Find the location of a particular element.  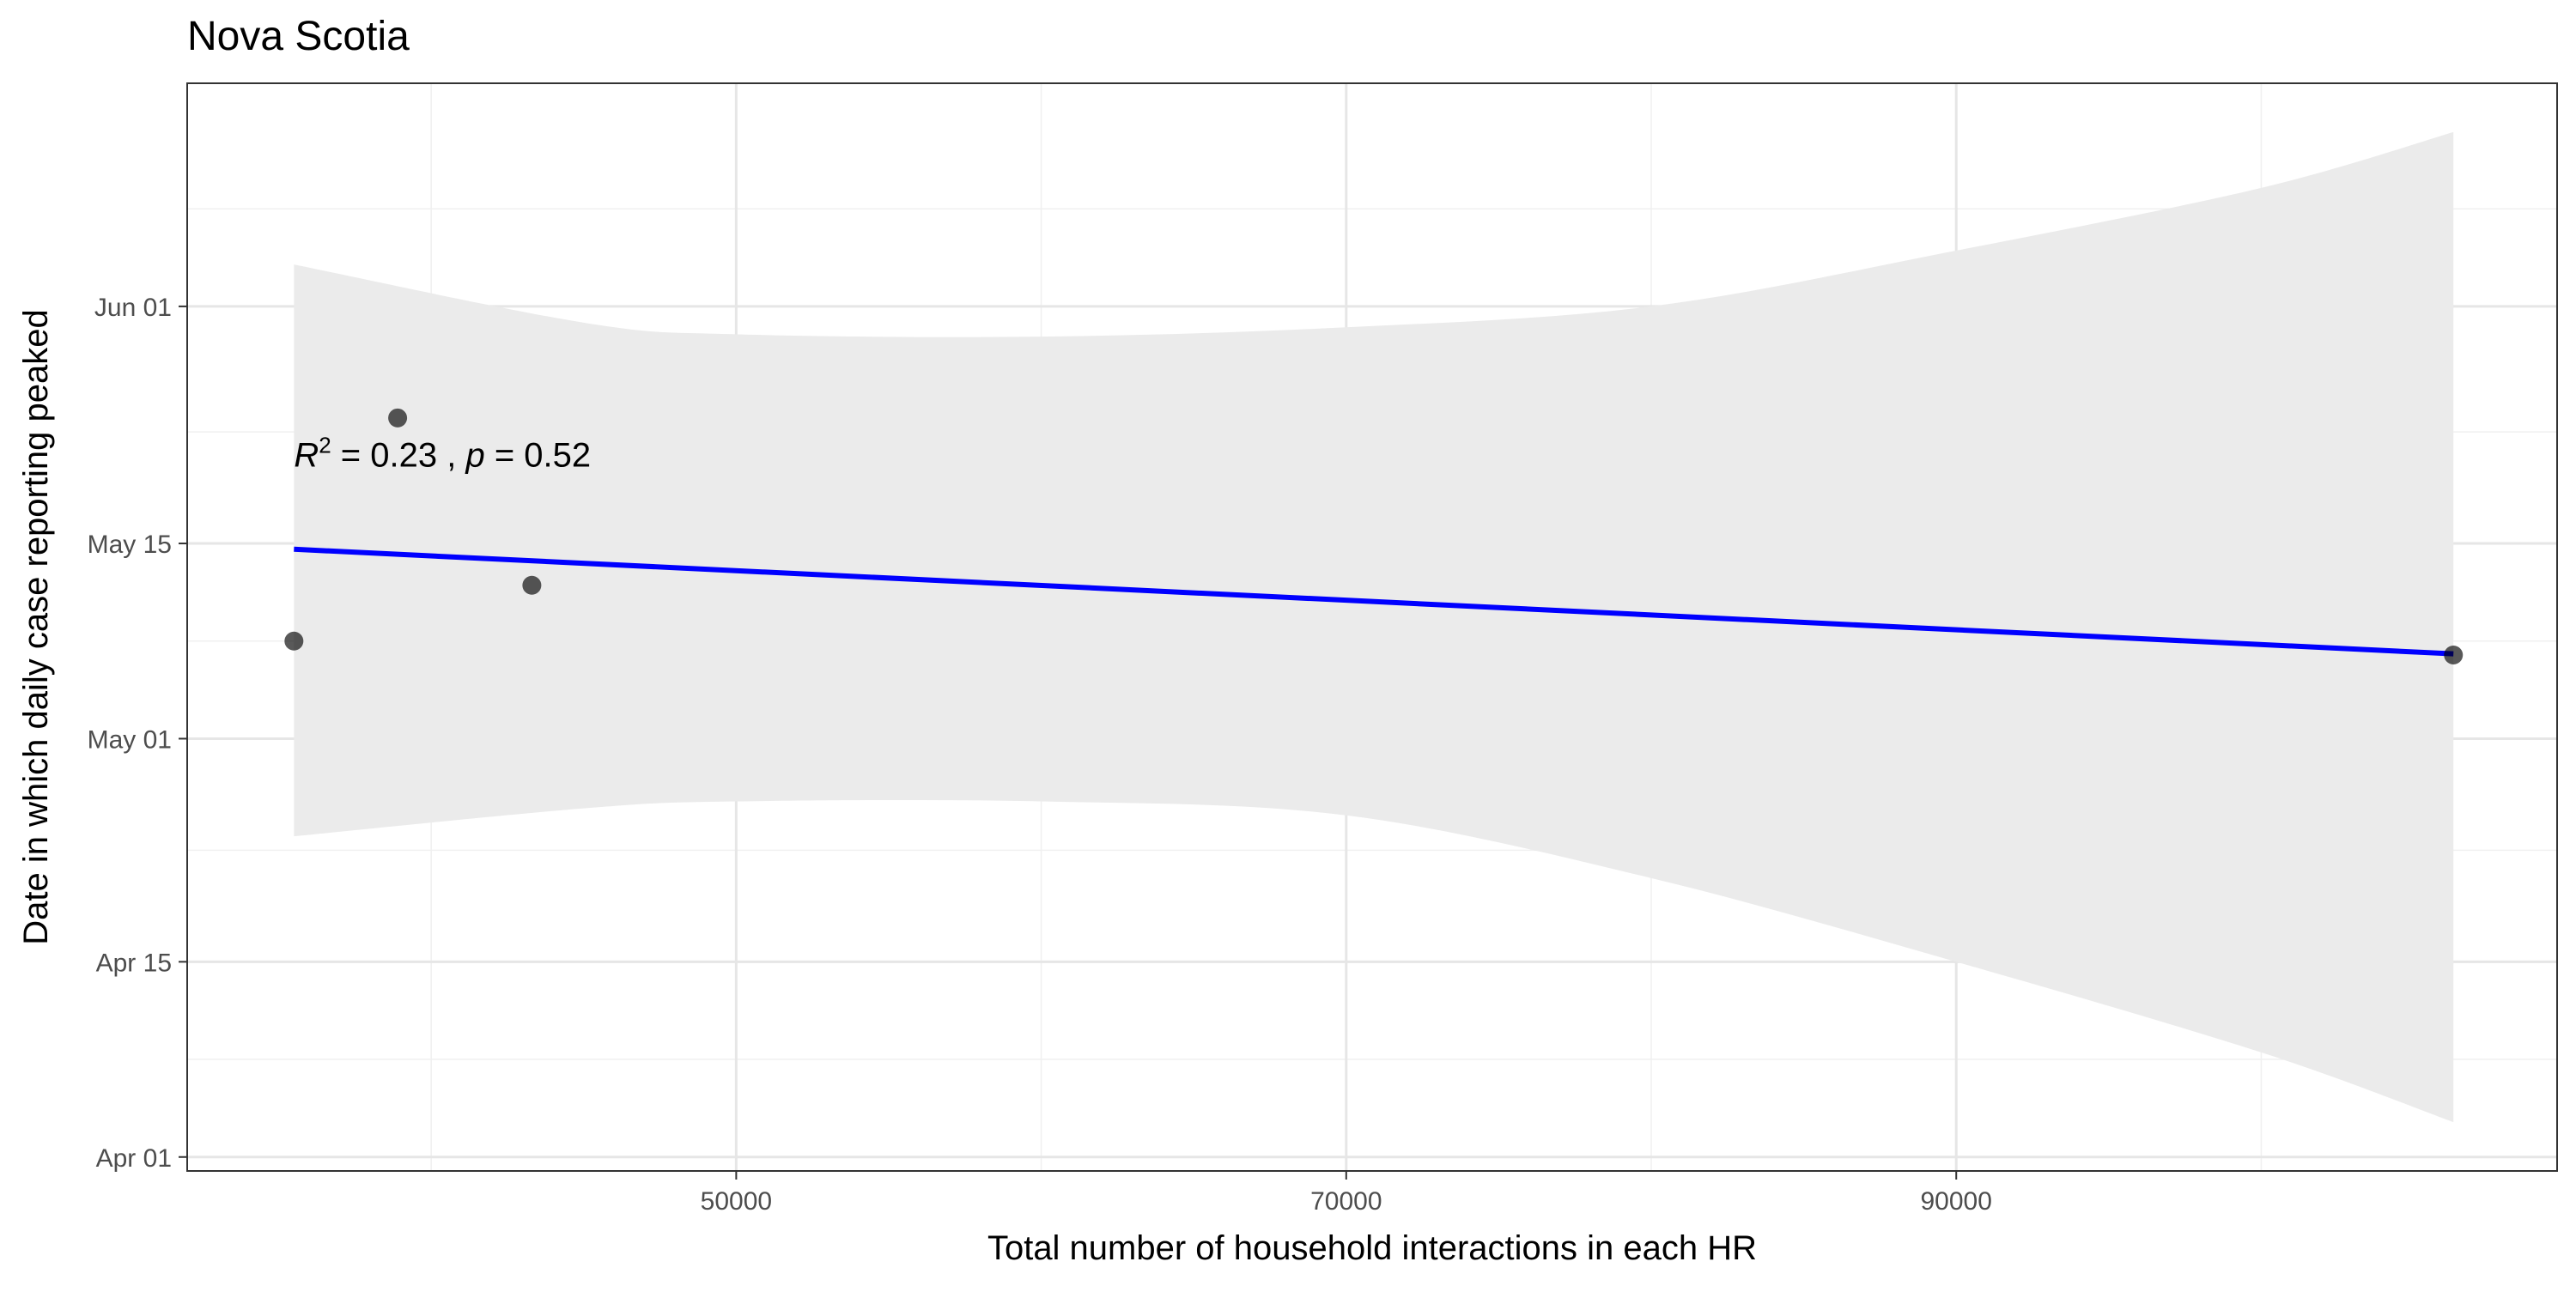

annotation-p-value: = 0.52 is located at coordinates (538, 456).